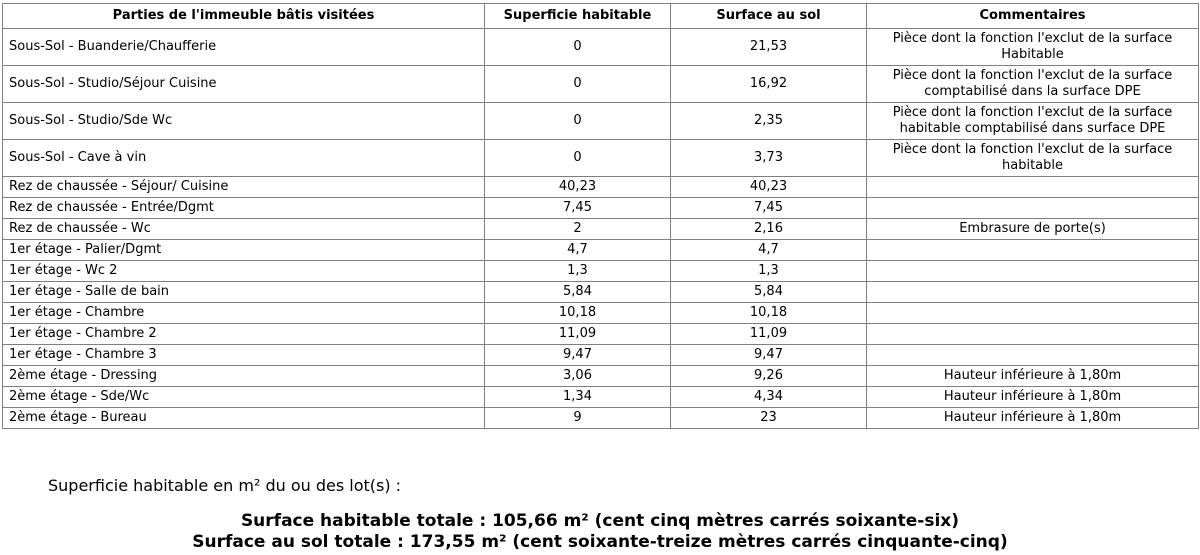 This screenshot has width=1200, height=555. I want to click on cell-sol: 10,18, so click(768, 313).